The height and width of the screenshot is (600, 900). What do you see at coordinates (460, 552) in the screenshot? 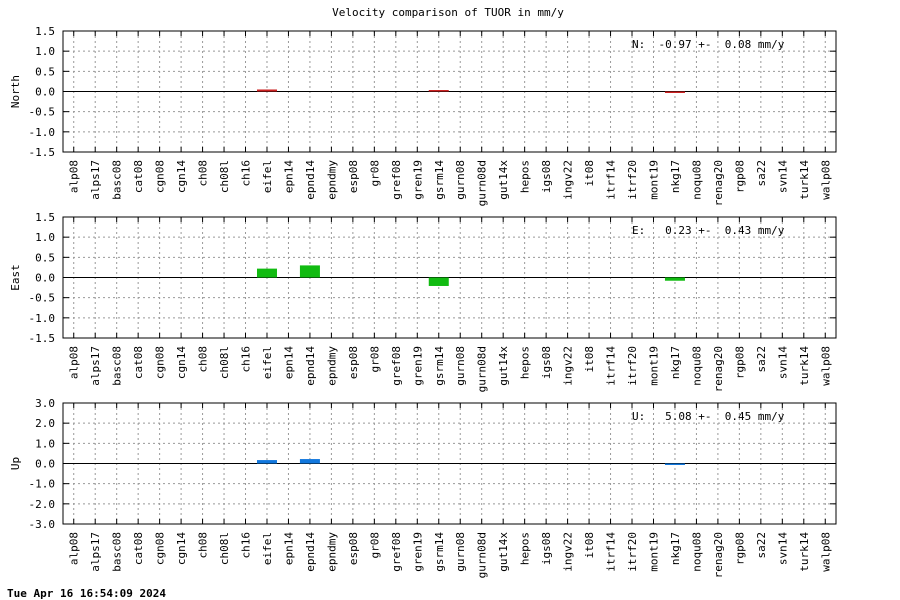
I see `x-tick-label: gurn08` at bounding box center [460, 552].